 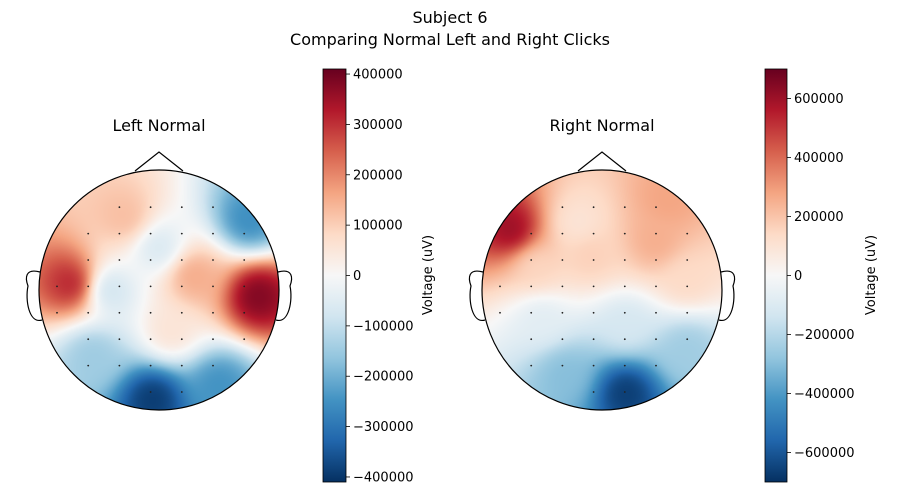 What do you see at coordinates (594, 299) in the screenshot?
I see `right-sensor-markers` at bounding box center [594, 299].